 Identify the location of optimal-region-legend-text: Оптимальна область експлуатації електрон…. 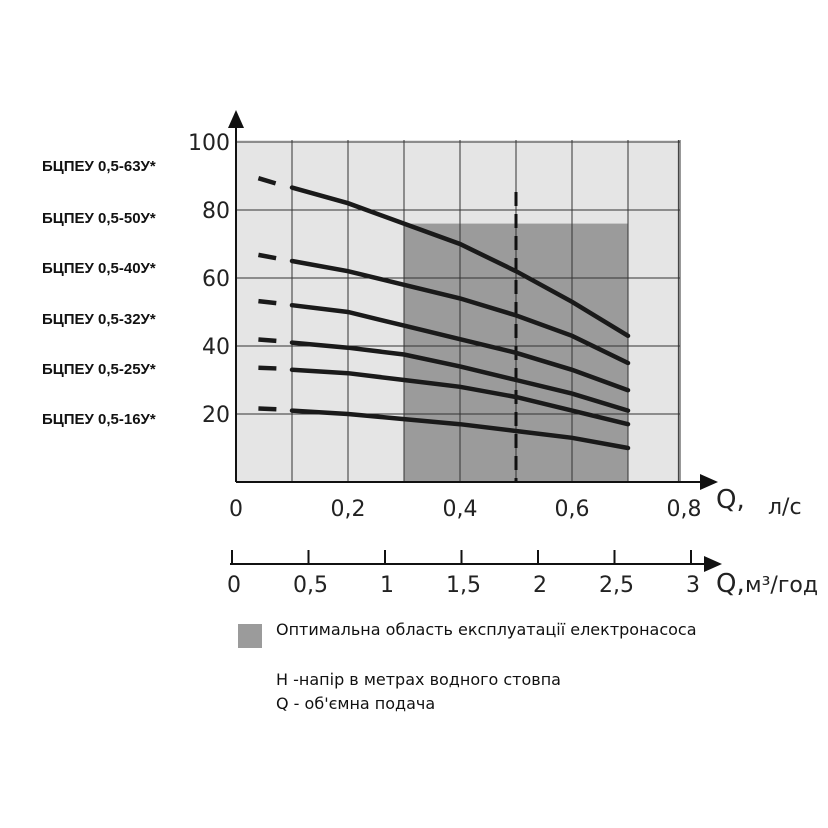
(486, 629).